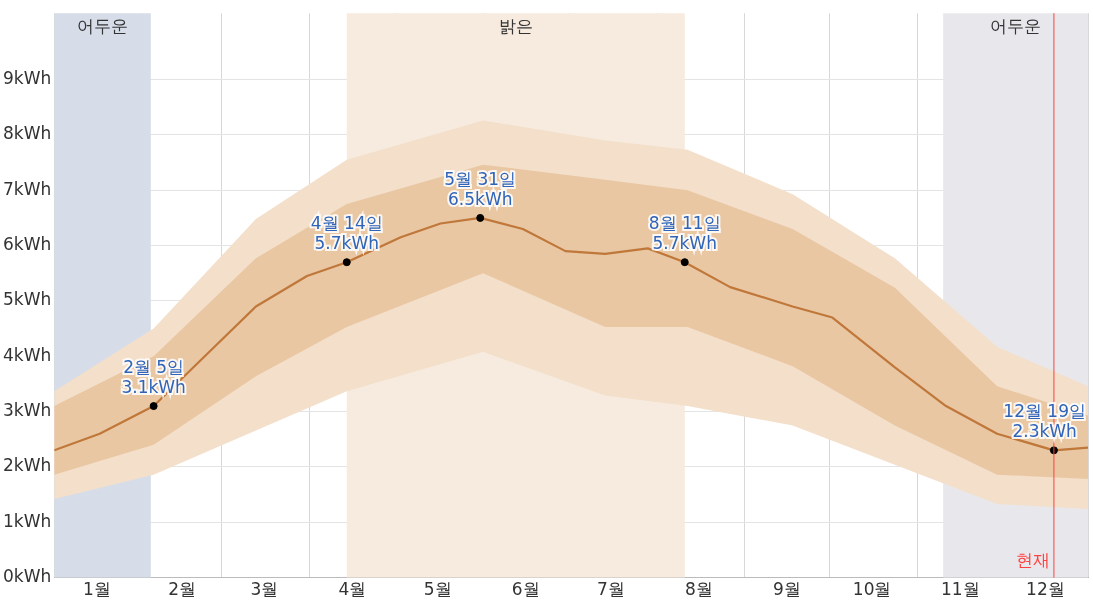 This screenshot has width=1093, height=604. What do you see at coordinates (480, 188) in the screenshot?
I see `data-label: 5월 31일 6.5kWh` at bounding box center [480, 188].